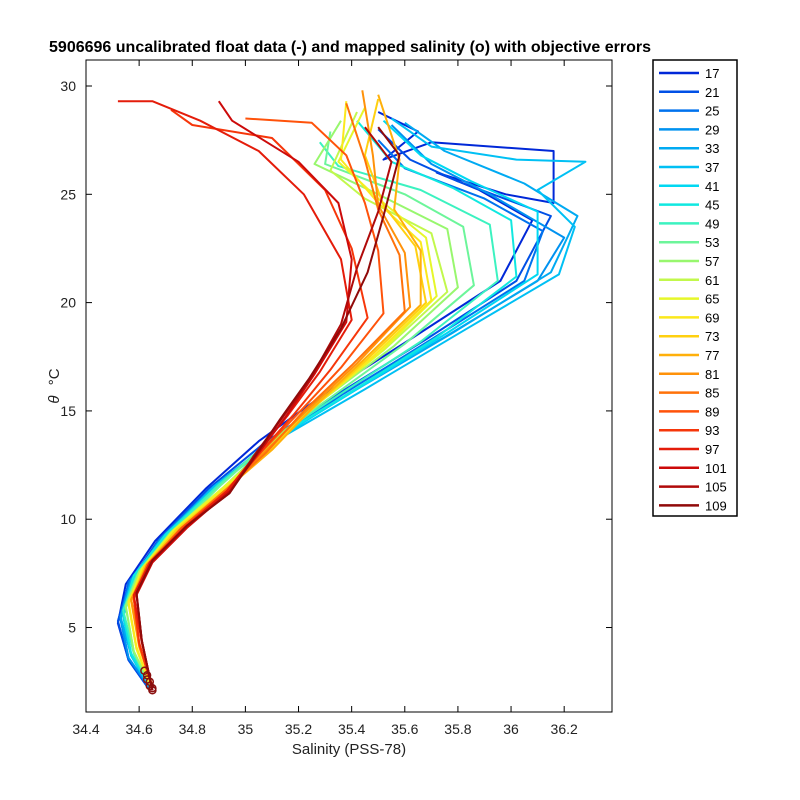 The height and width of the screenshot is (800, 800). I want to click on x-tick-label: 36.2, so click(564, 729).